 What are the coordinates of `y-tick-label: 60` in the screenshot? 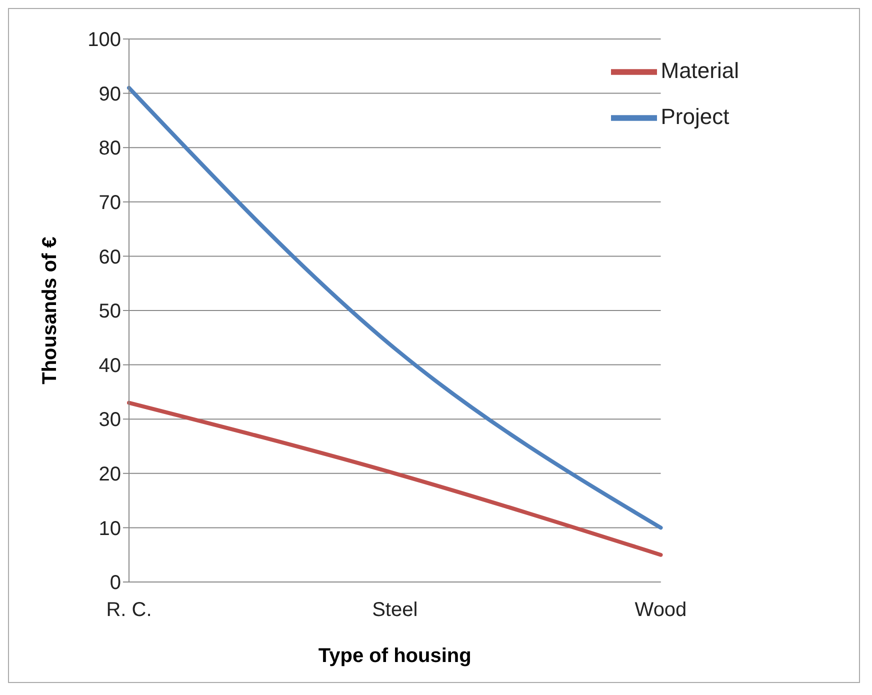 It's located at (109, 257).